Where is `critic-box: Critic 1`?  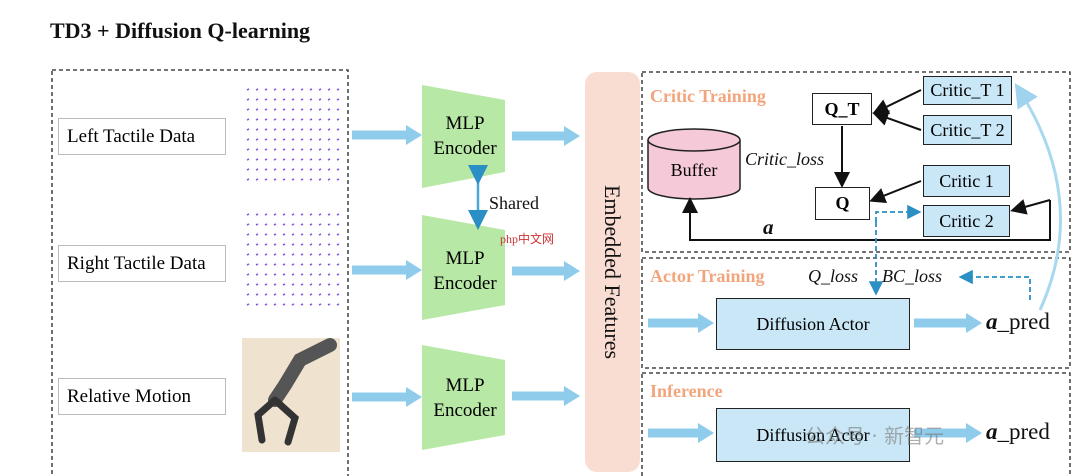 critic-box: Critic 1 is located at coordinates (966, 181).